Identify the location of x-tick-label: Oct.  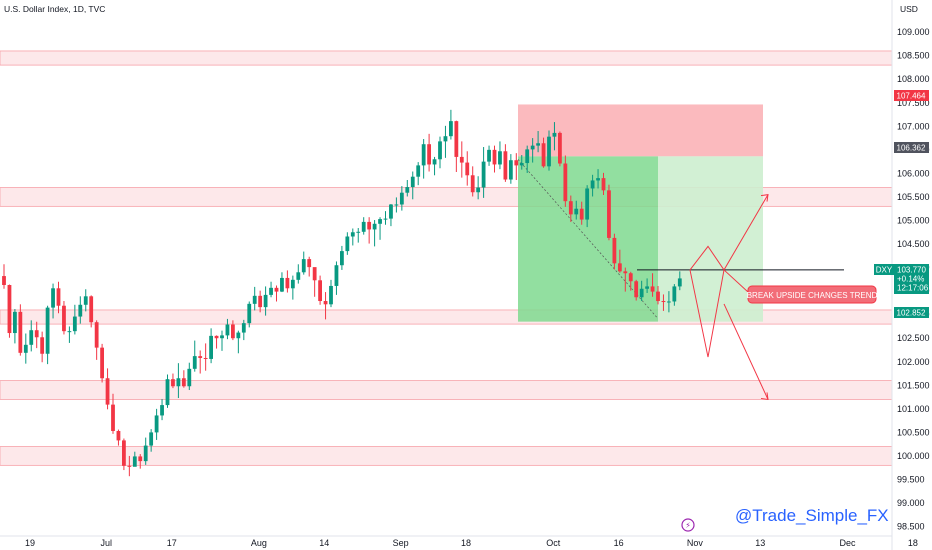
(553, 543).